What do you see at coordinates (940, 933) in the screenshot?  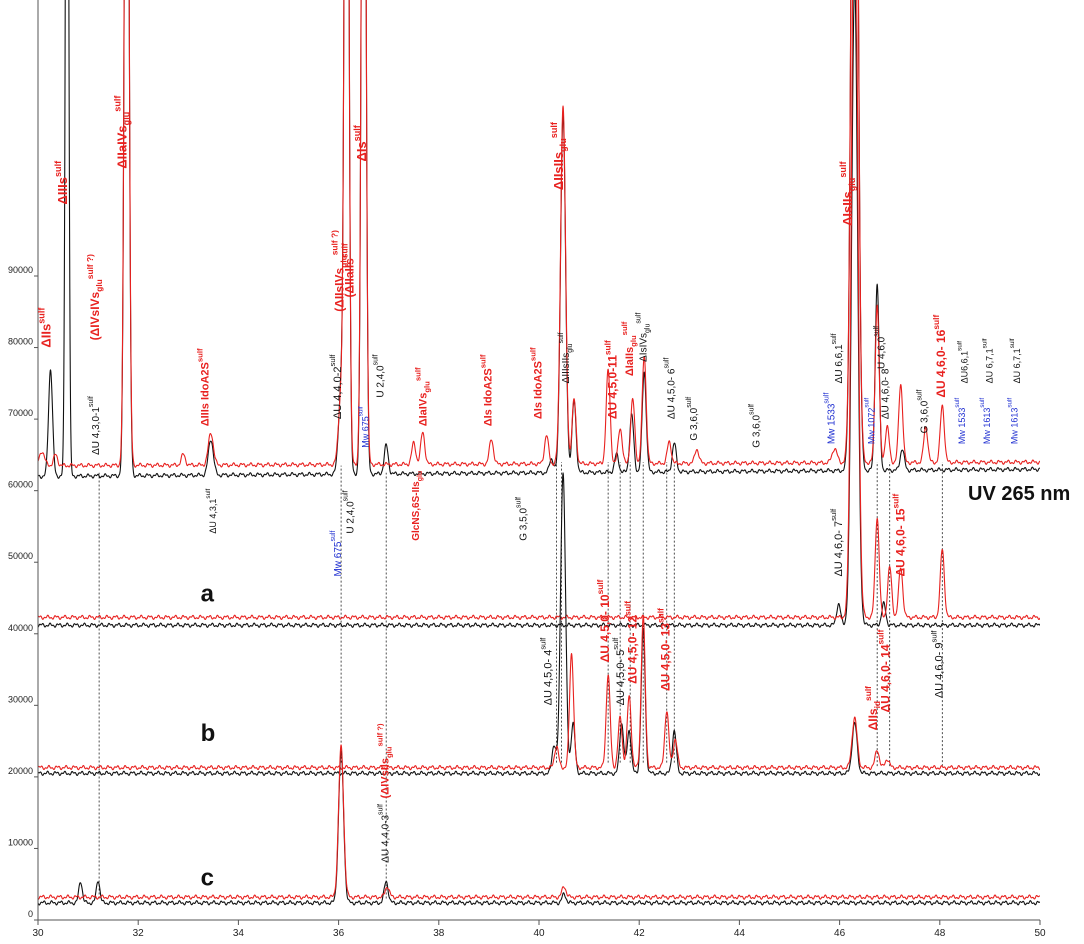 I see `x-tick-label: 48` at bounding box center [940, 933].